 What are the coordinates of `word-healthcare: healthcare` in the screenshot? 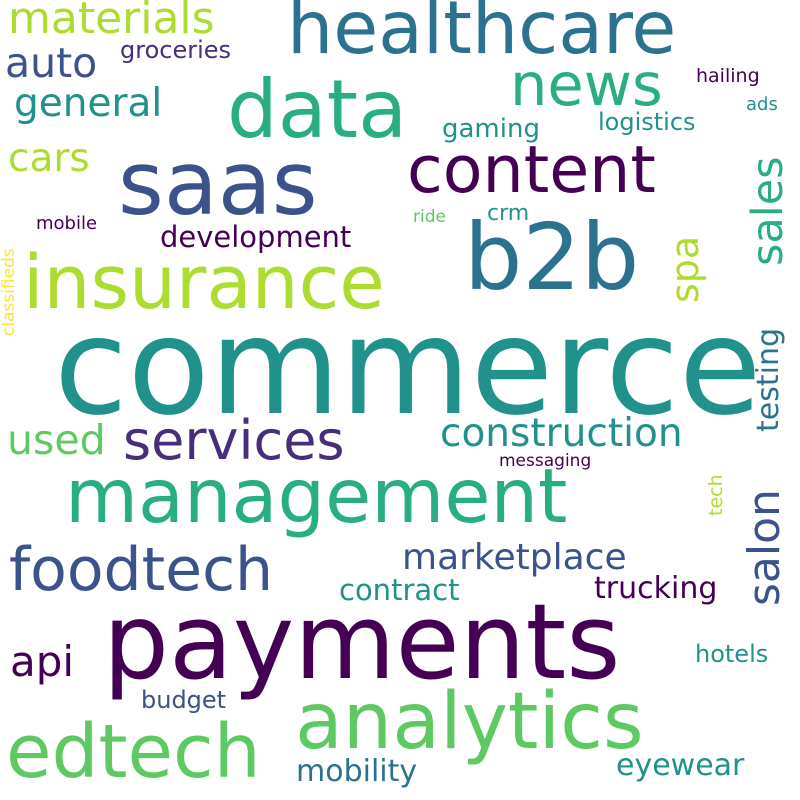 It's located at (482, 35).